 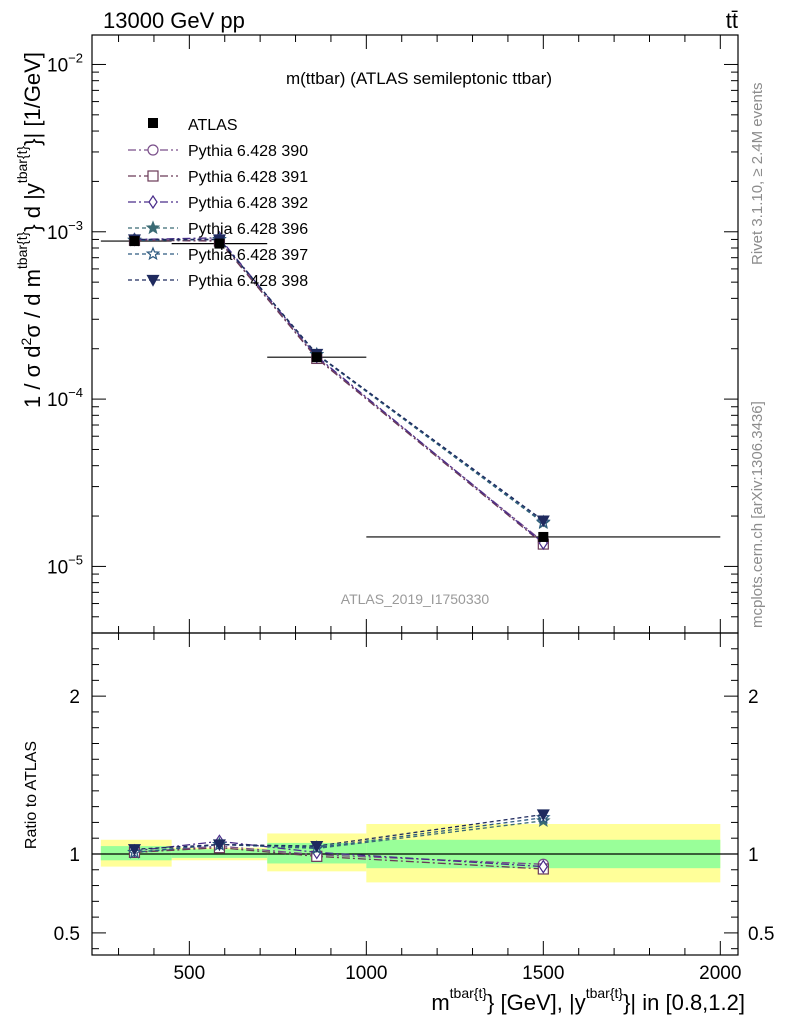 I want to click on main-y-tick-label: 10⁻⁵, so click(x=65, y=565).